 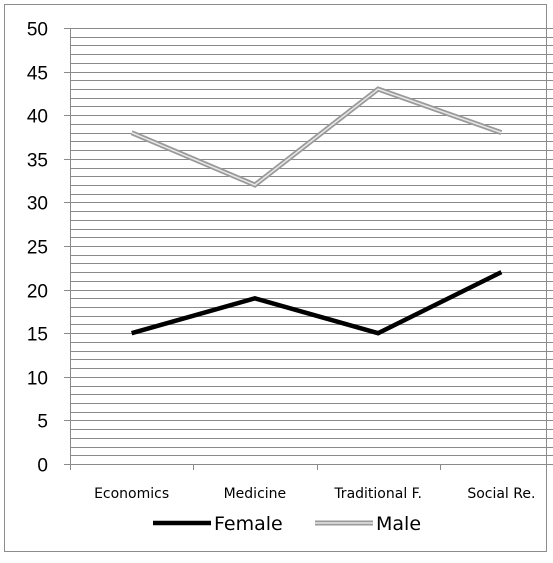 I want to click on y-tick-label-0: 0, so click(x=42, y=466).